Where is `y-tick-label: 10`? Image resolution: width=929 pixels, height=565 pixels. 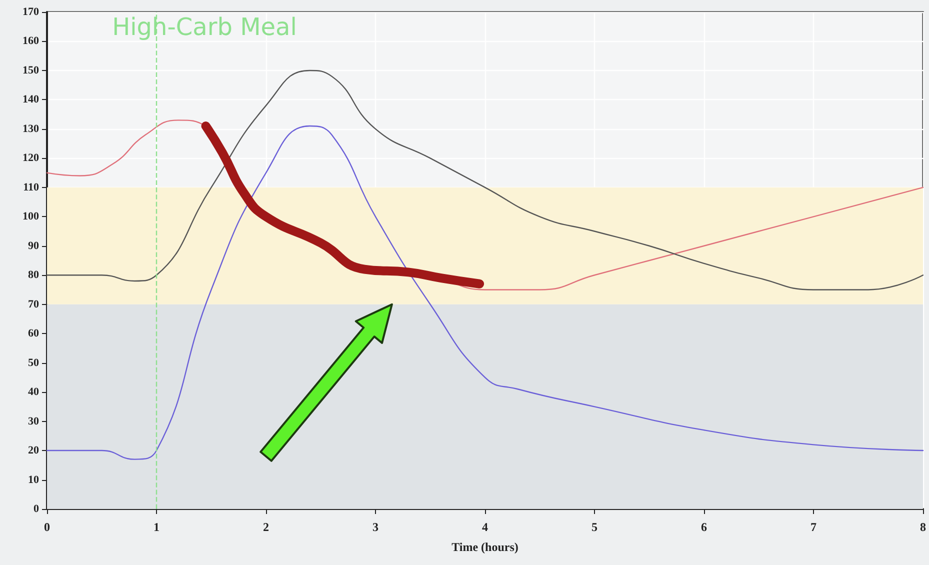 y-tick-label: 10 is located at coordinates (34, 480).